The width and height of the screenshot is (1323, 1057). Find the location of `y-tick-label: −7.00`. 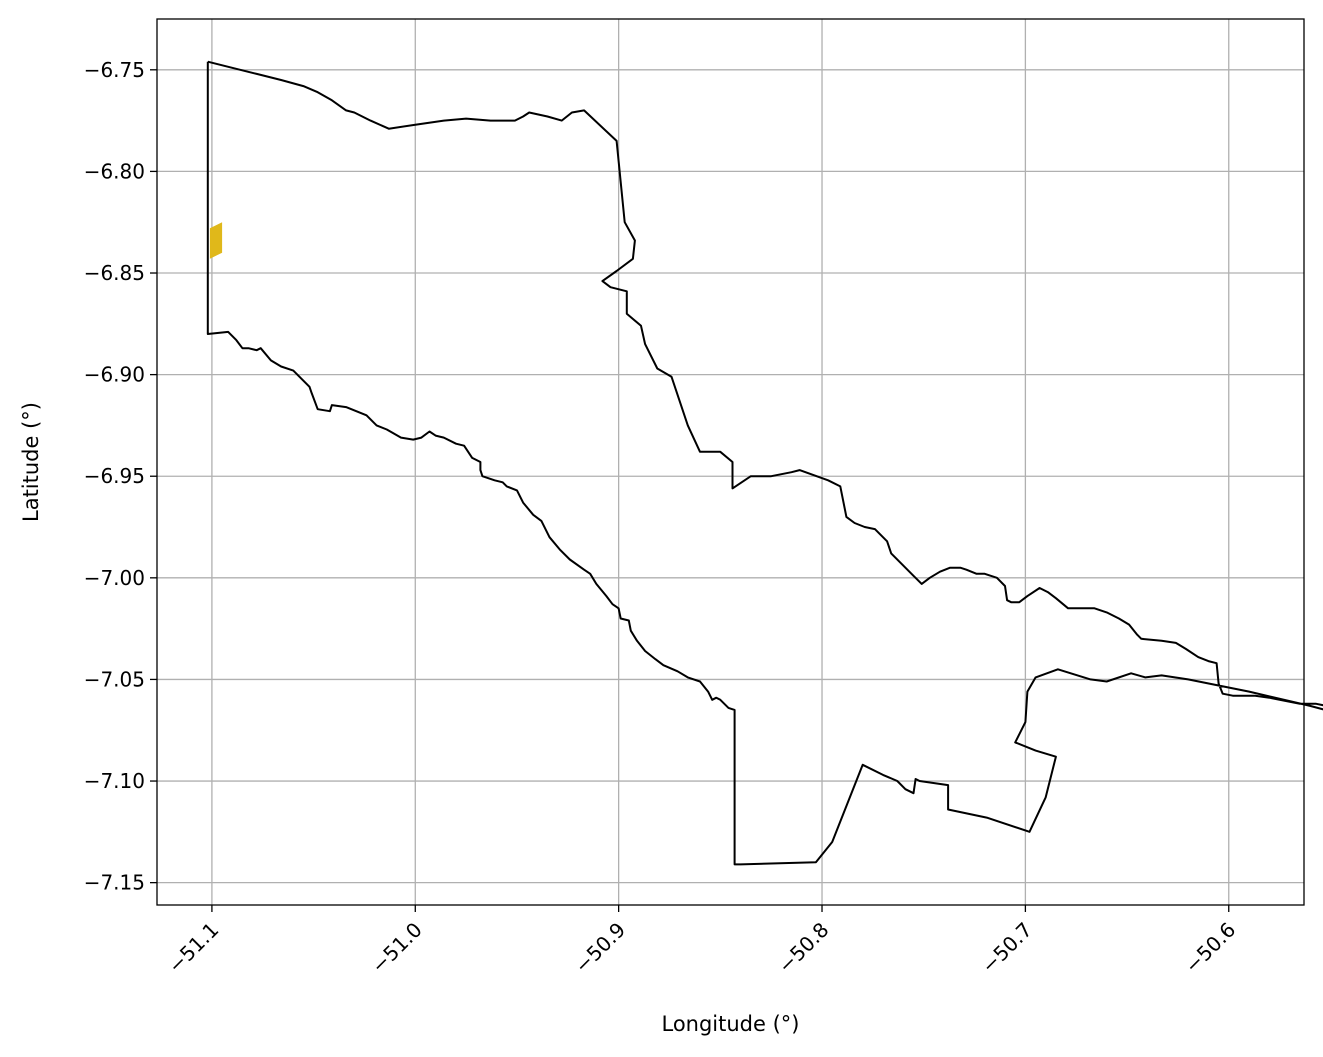

y-tick-label: −7.00 is located at coordinates (114, 578).